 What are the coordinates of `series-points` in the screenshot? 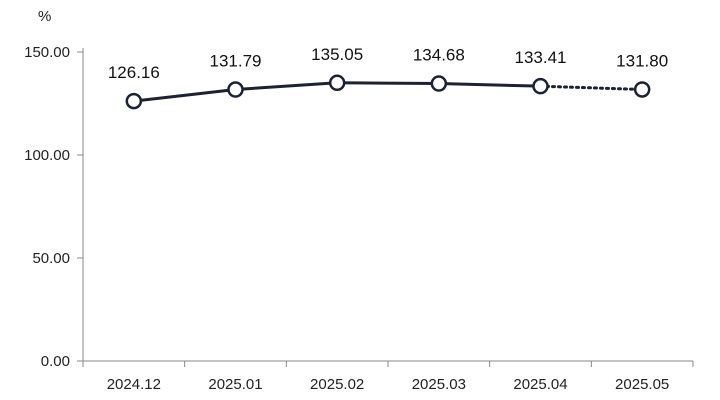 It's located at (388, 92).